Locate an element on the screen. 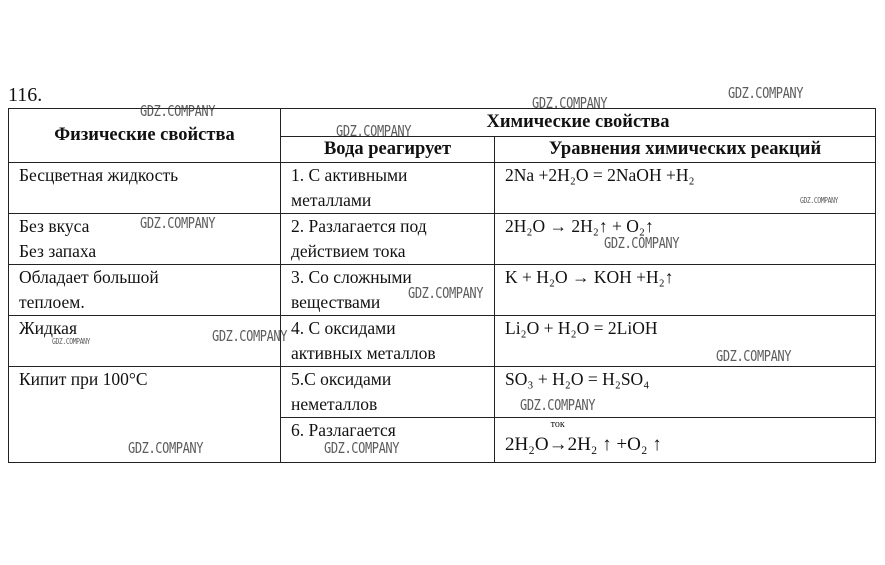  equation-cell: K + H₂O → KOH +H₂↑ is located at coordinates (685, 290).